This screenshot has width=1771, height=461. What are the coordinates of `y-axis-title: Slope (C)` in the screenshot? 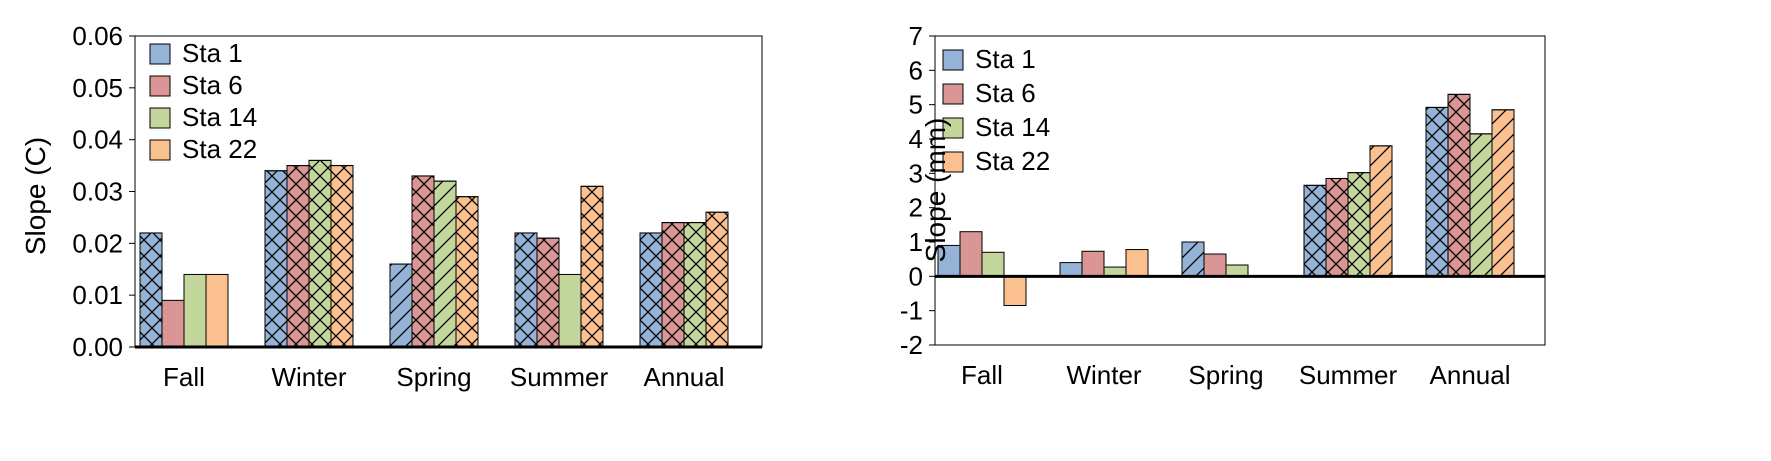 It's located at (35, 196).